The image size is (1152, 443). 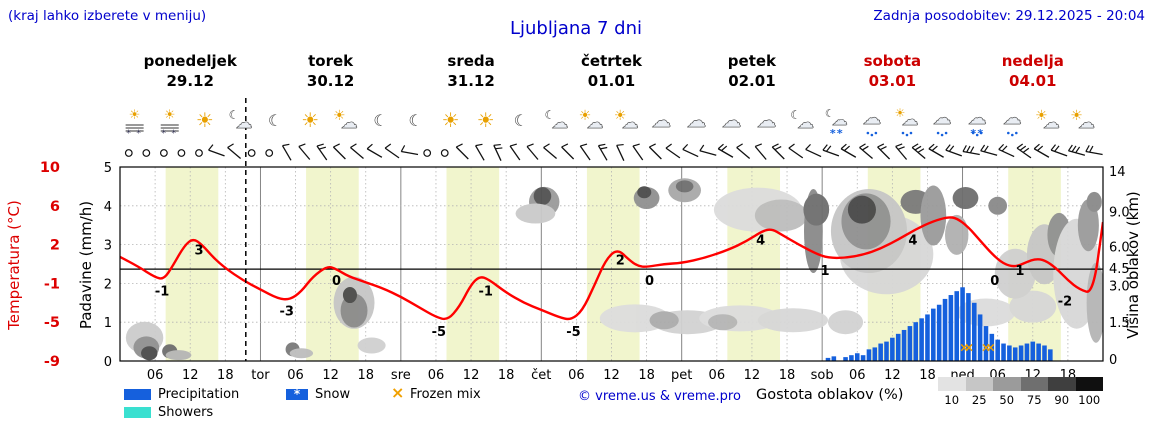 I want to click on svg-text: sob, so click(x=822, y=375).